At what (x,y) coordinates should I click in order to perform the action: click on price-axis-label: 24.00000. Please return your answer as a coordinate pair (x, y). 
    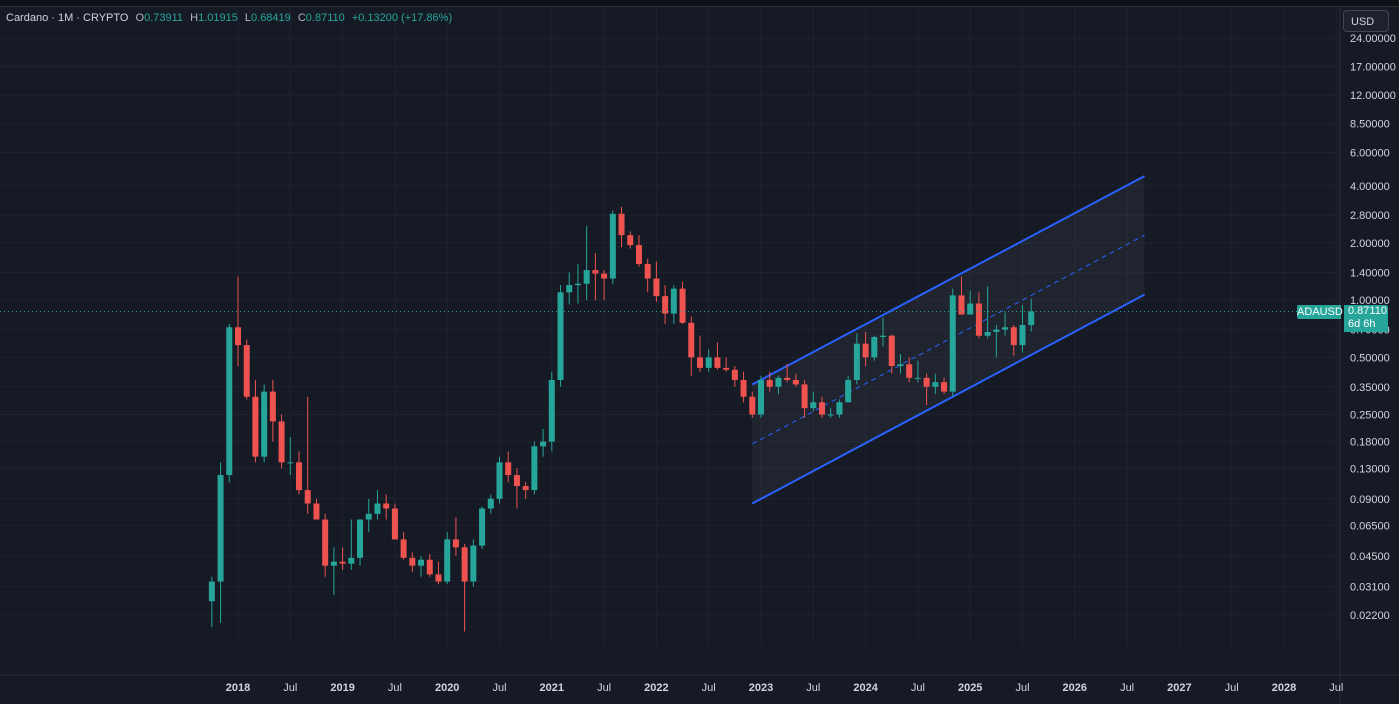
    Looking at the image, I should click on (1373, 39).